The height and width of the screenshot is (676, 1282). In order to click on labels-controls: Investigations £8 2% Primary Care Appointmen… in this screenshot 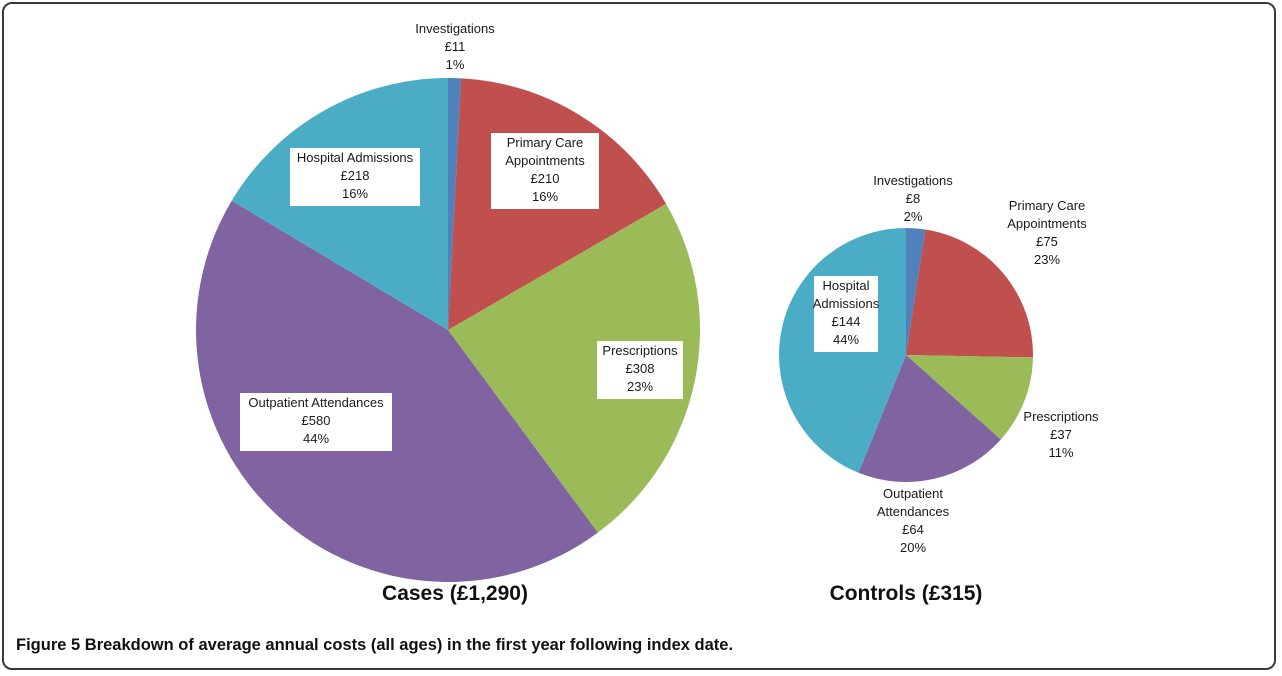, I will do `click(956, 364)`.